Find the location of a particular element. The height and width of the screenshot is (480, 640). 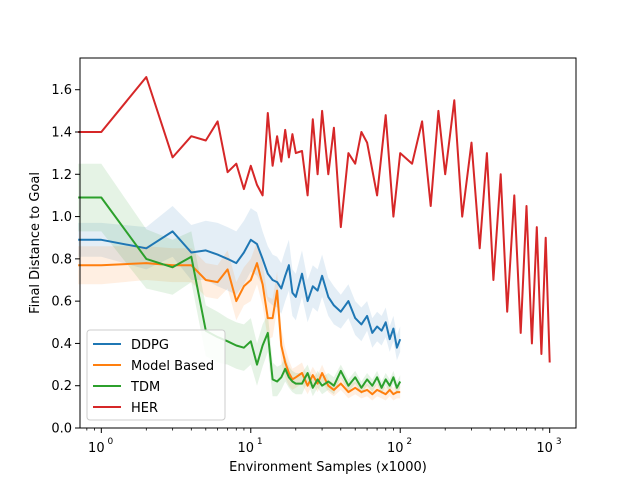

legend: DDPG Model Based TDM HER is located at coordinates (156, 375).